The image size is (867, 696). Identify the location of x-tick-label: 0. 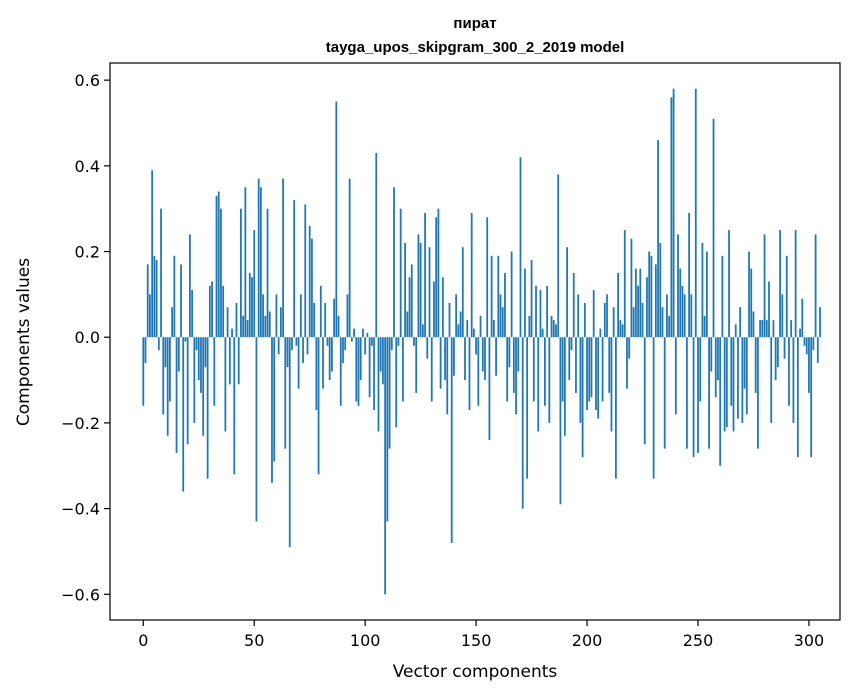
(143, 640).